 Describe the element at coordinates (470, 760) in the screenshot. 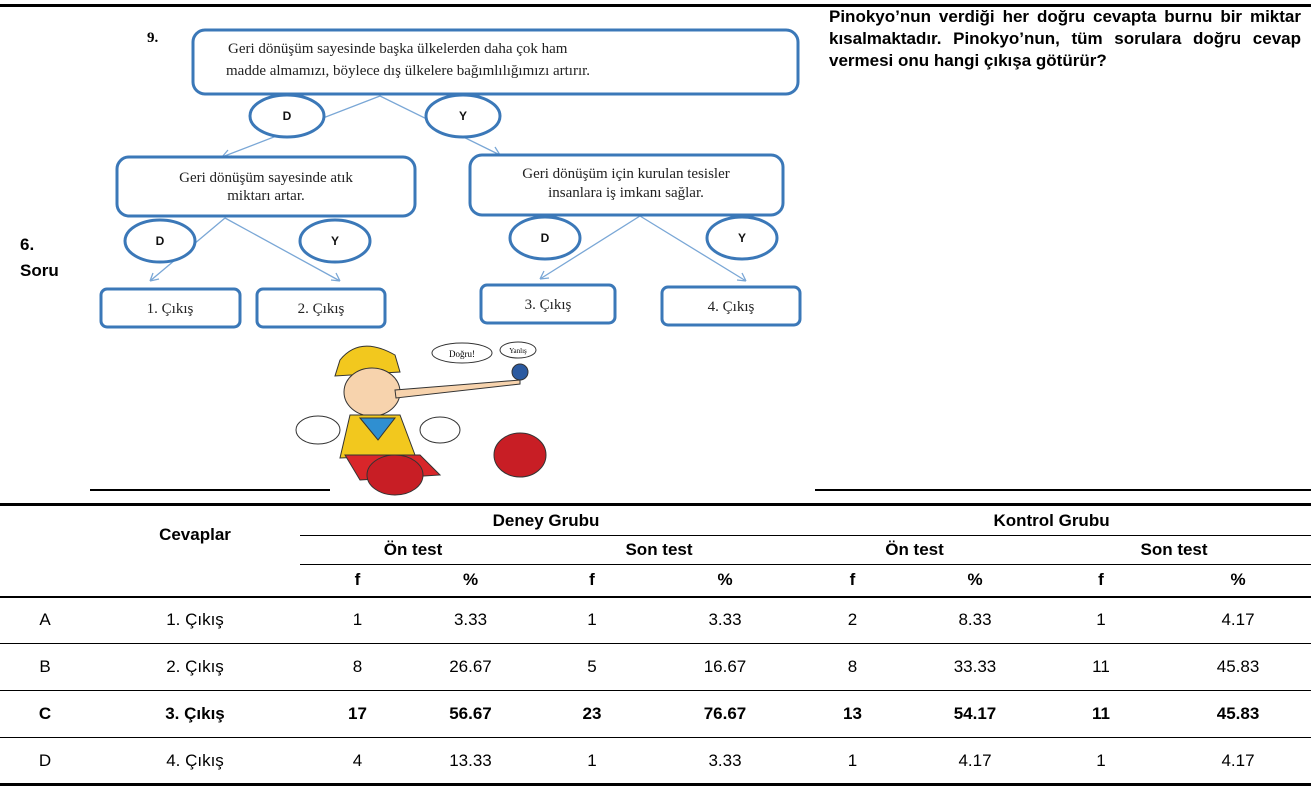

I see `cell: 13.33` at that location.